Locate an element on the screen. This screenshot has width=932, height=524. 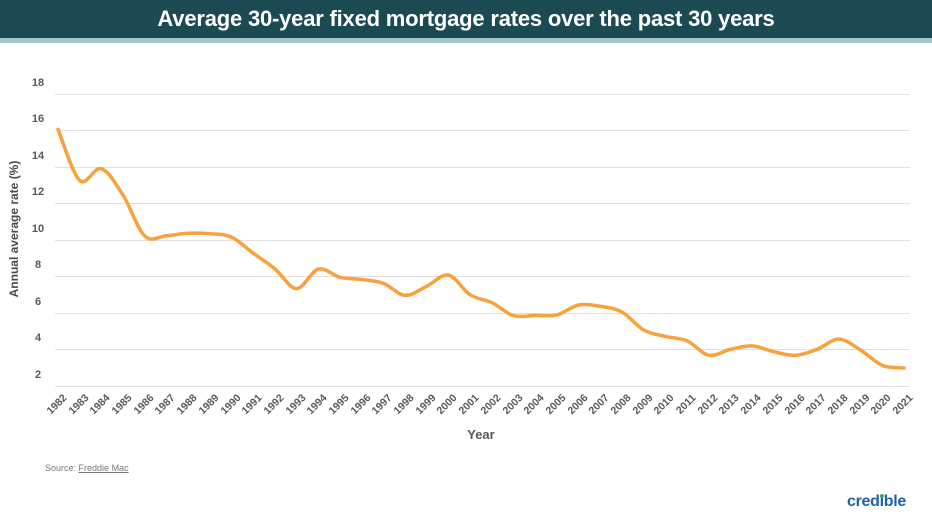
x-tick-label-2000: 2000 is located at coordinates (447, 405).